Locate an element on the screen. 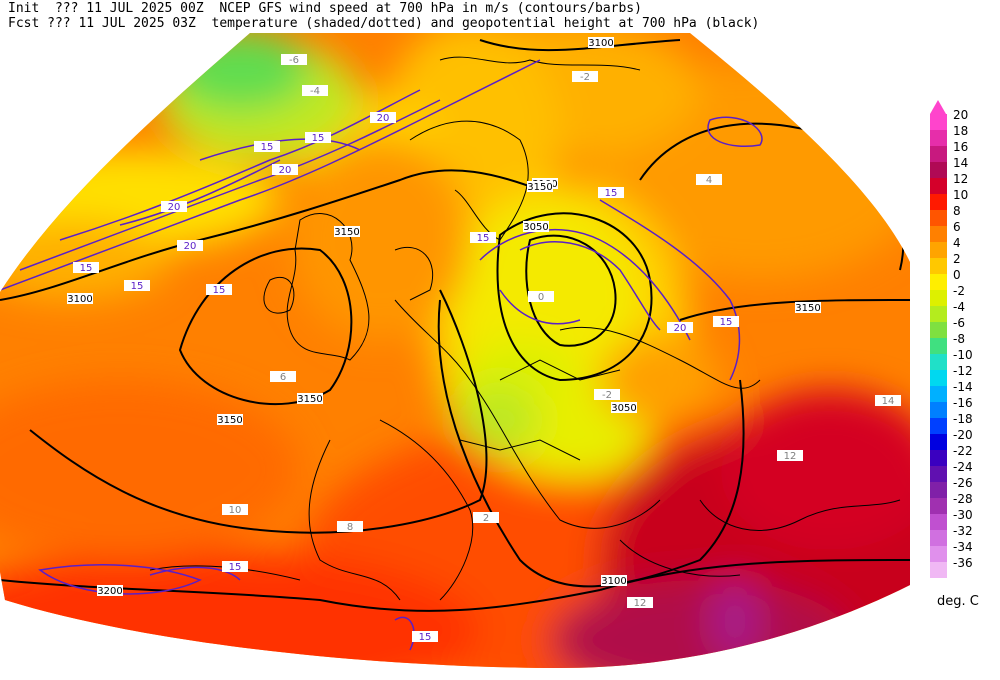 Image resolution: width=1000 pixels, height=680 pixels. colorbar-label: 10 is located at coordinates (961, 195).